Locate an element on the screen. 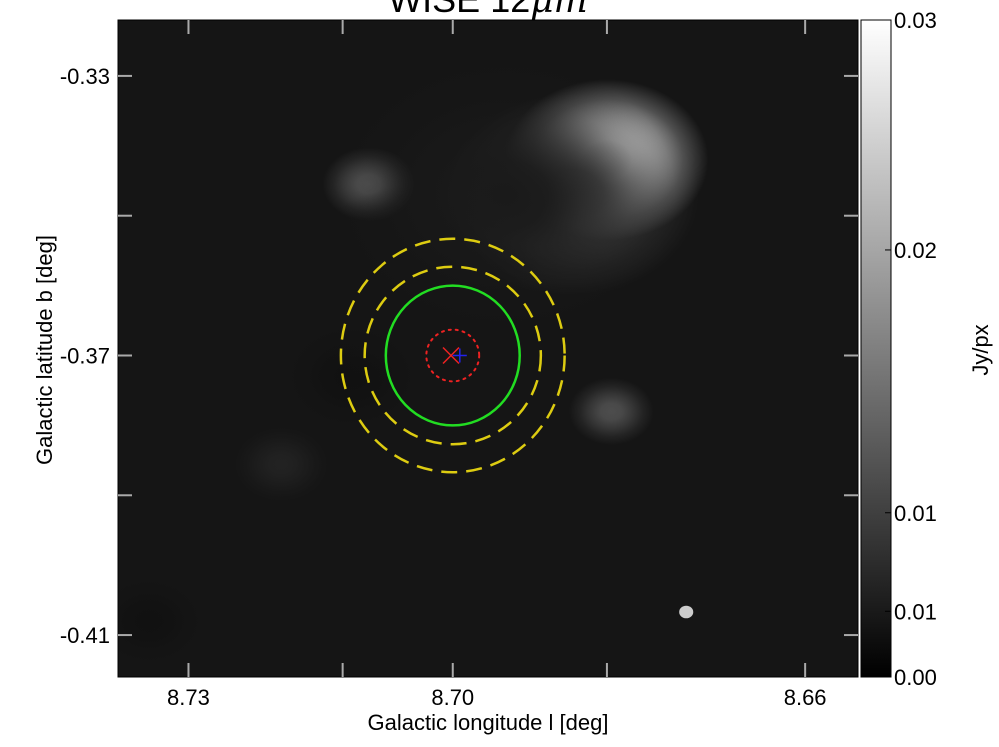 Image resolution: width=999 pixels, height=747 pixels. background-annulus-outer is located at coordinates (452, 355).